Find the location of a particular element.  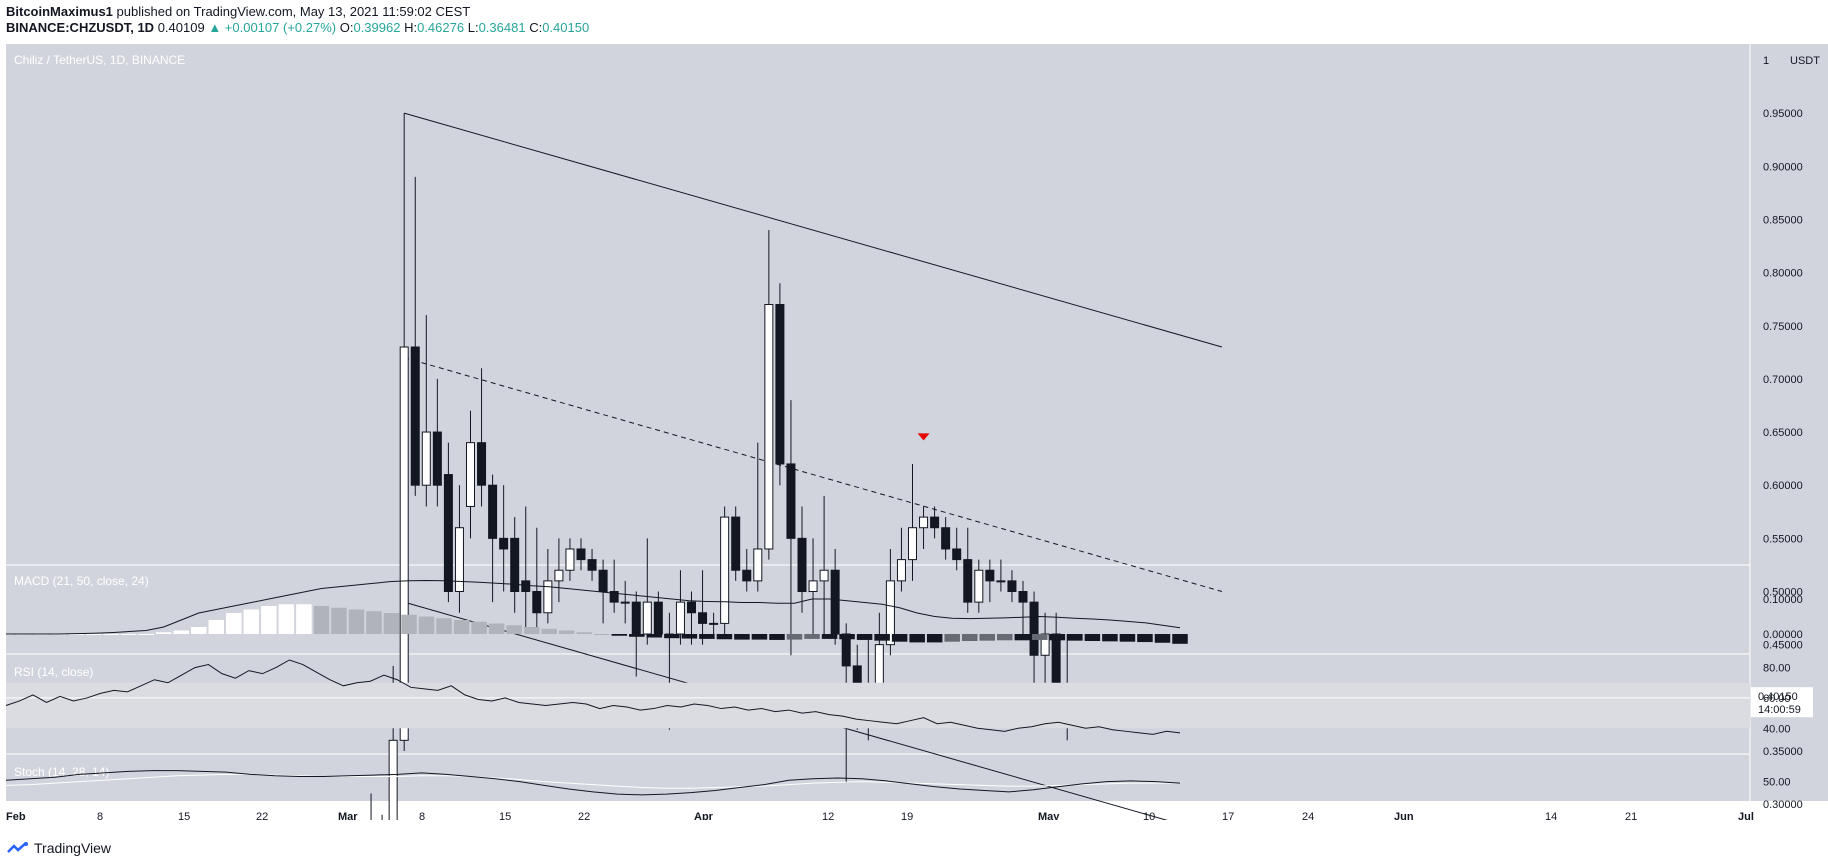

main-chart-title: Chiliz / TetherUS, 1D, BINANCE is located at coordinates (99, 60).